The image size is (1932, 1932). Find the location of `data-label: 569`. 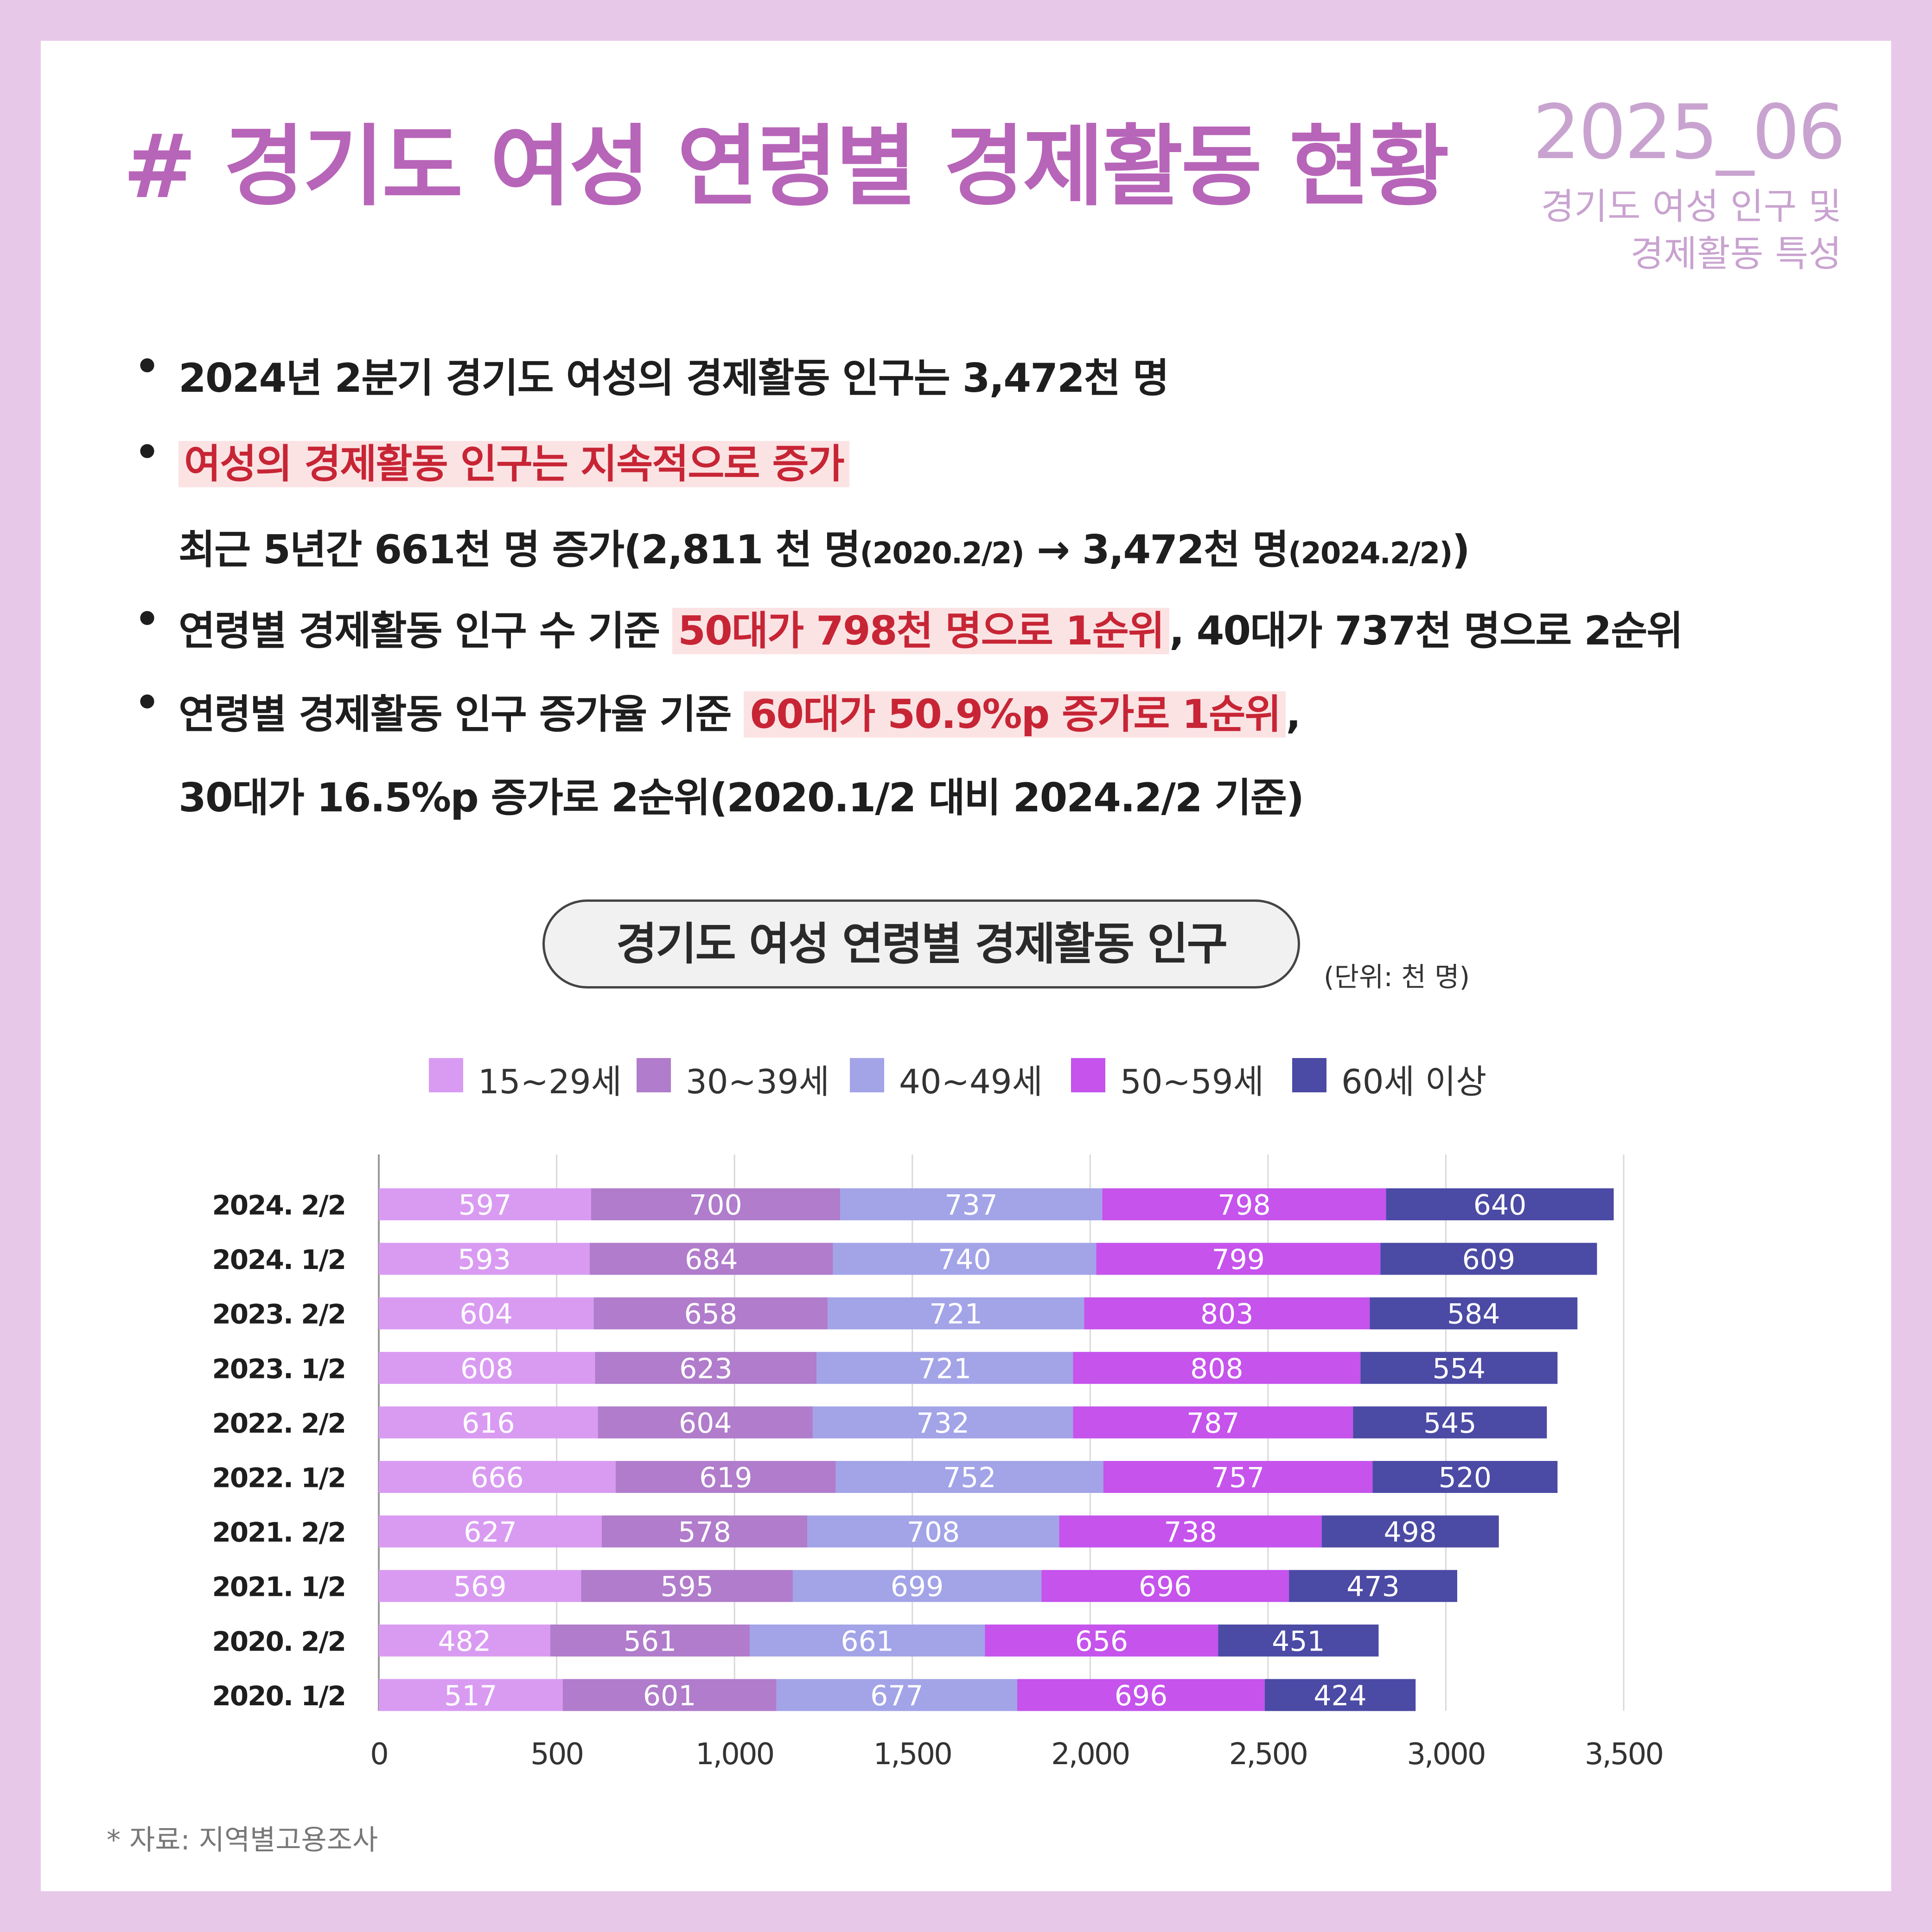

data-label: 569 is located at coordinates (480, 1587).